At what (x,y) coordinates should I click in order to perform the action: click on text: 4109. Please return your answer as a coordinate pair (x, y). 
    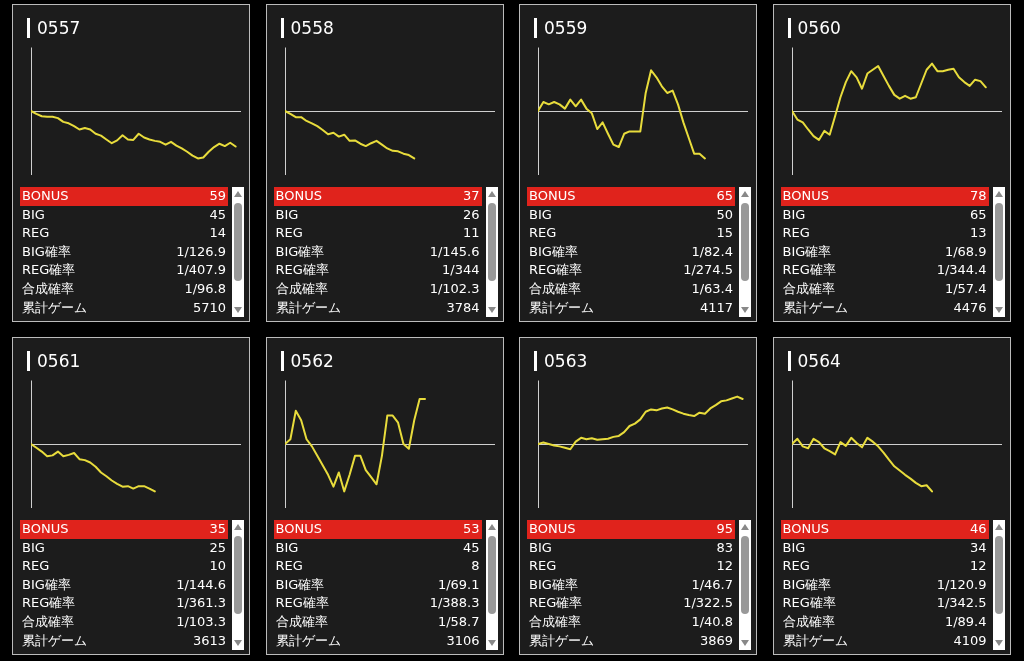
    Looking at the image, I should click on (970, 640).